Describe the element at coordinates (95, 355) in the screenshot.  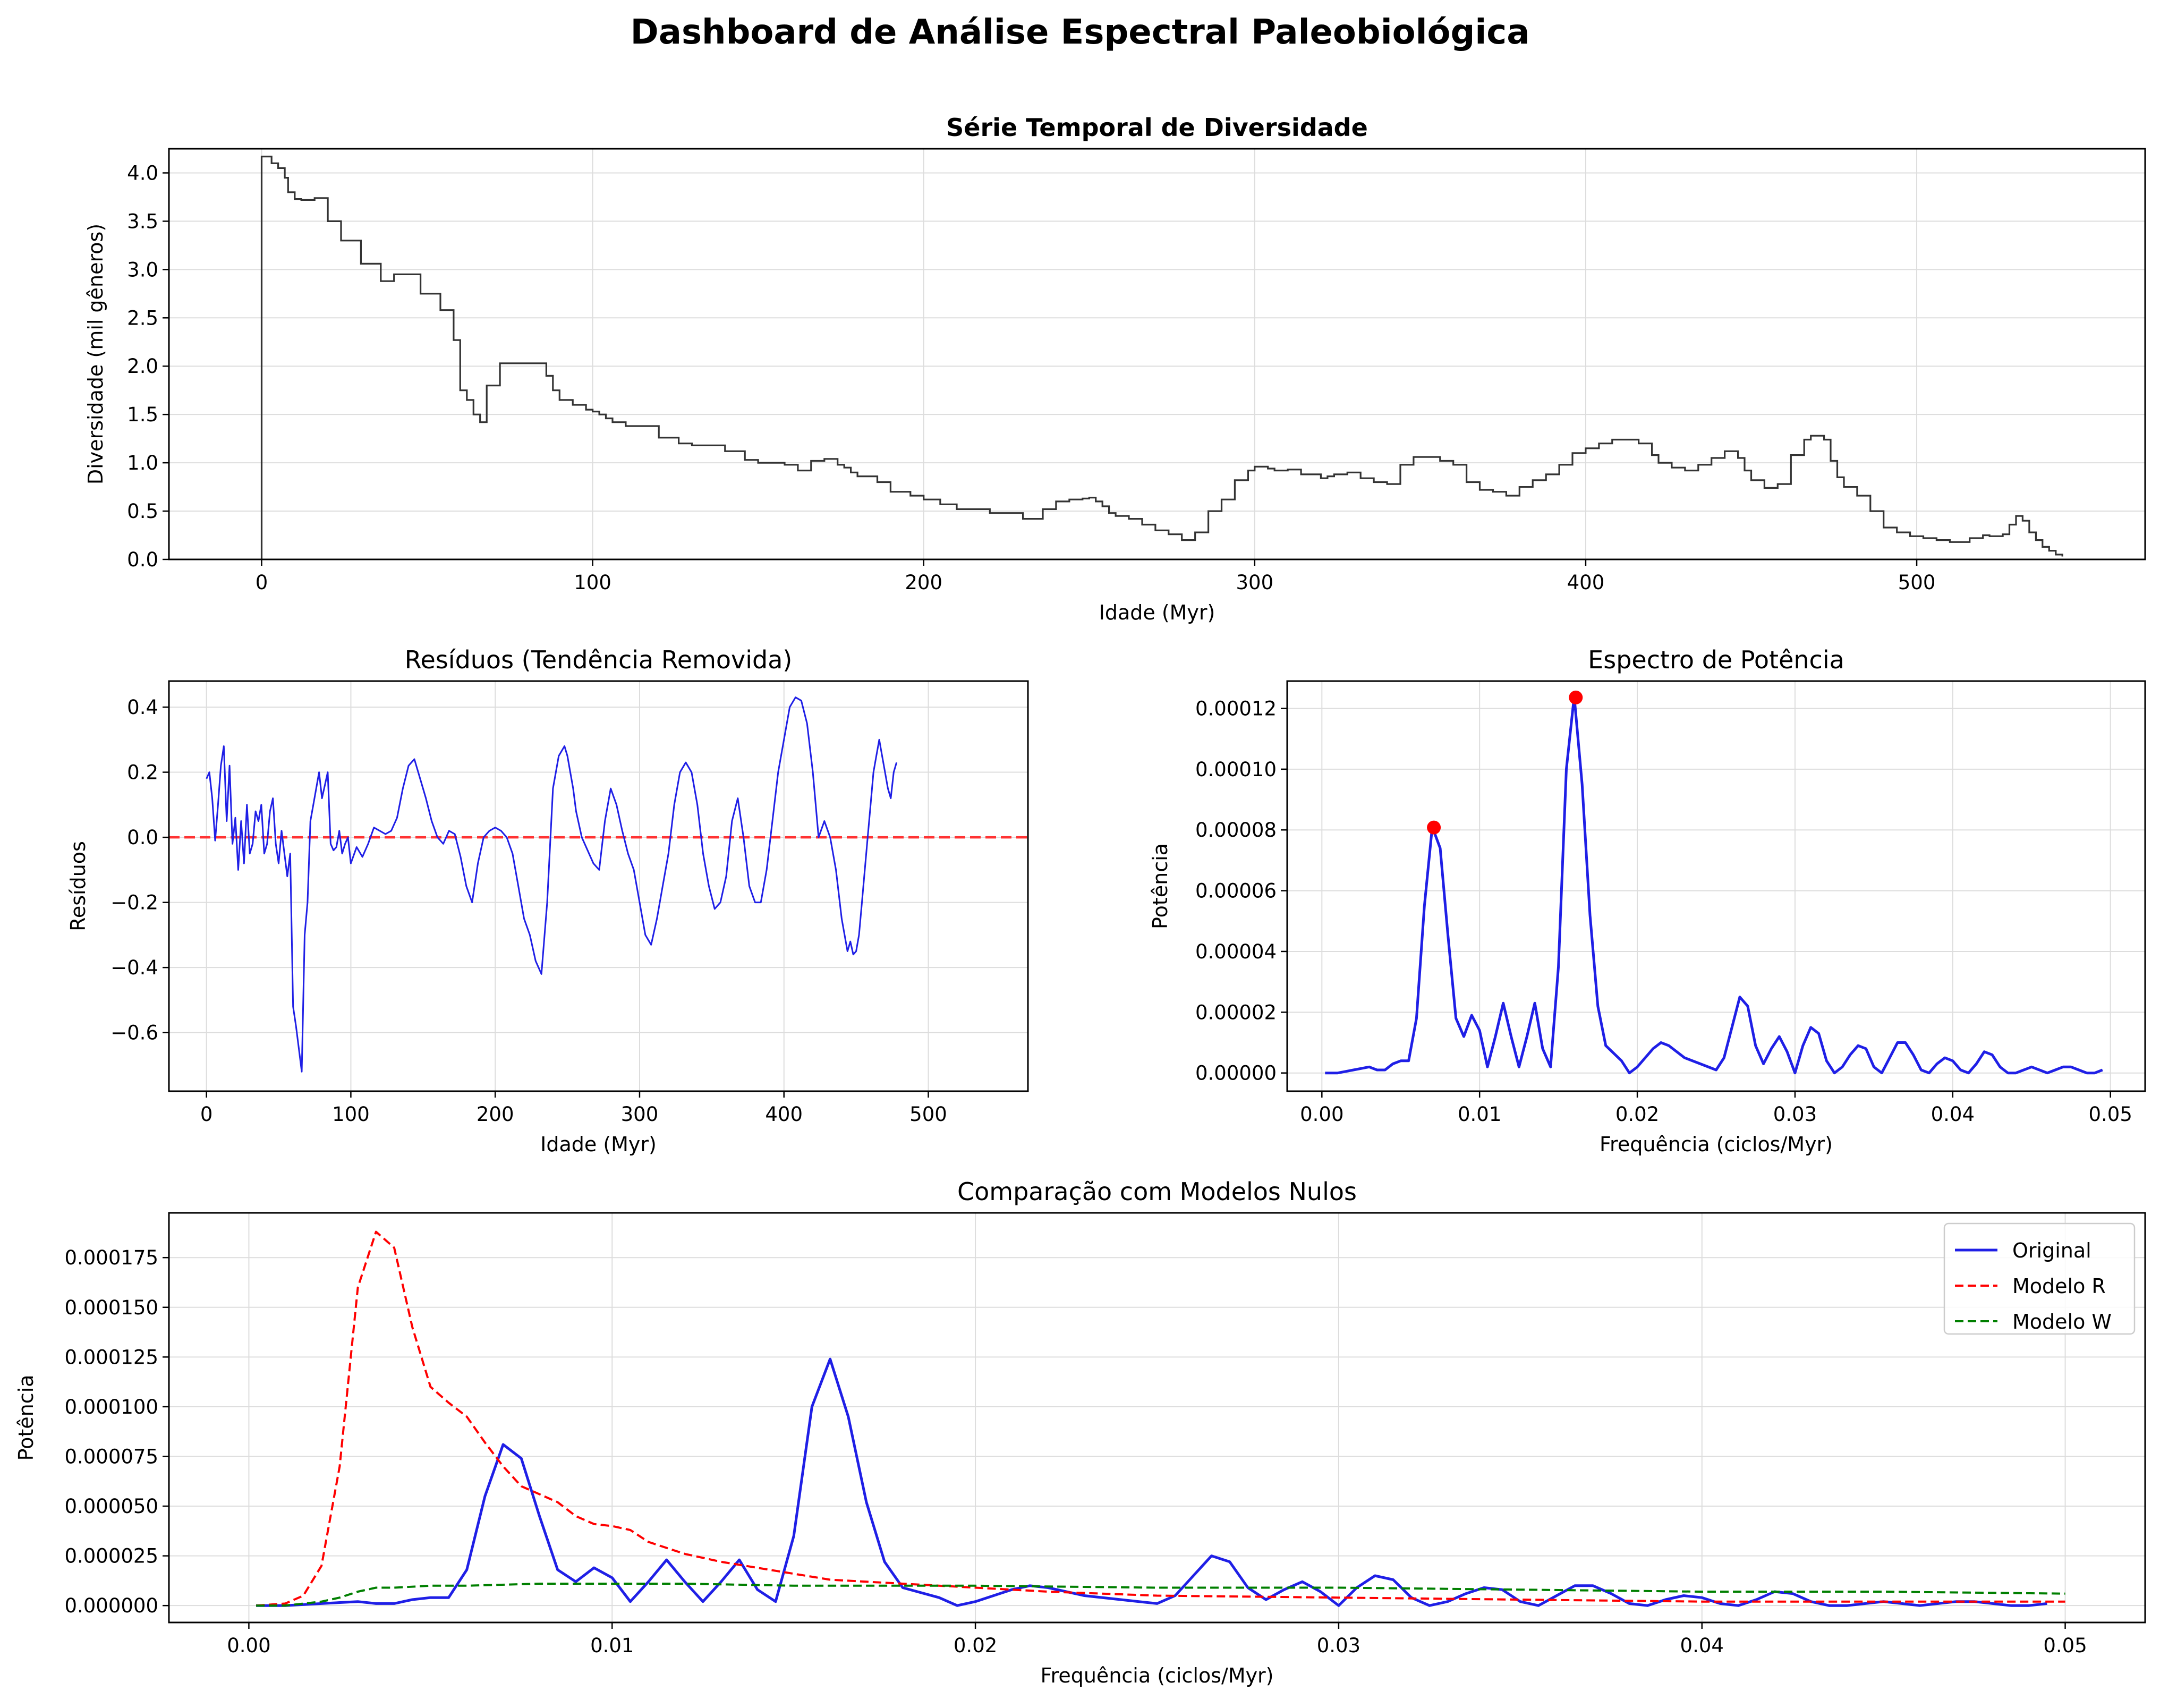
I see `y-axis-label: Diversidade (mil gêneros)` at that location.